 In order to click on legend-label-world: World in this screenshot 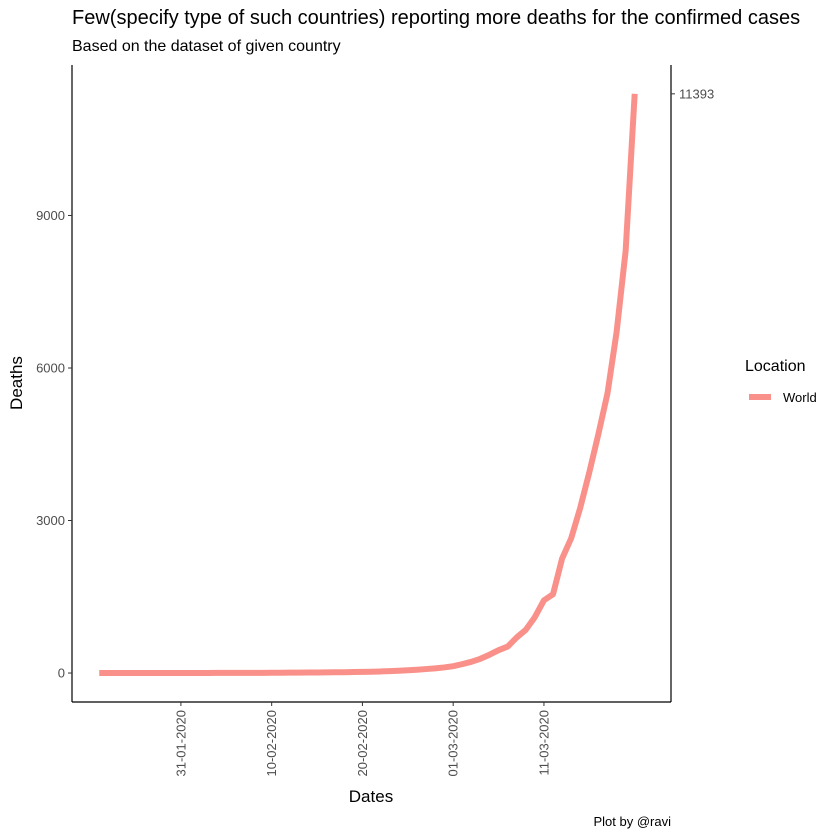, I will do `click(800, 397)`.